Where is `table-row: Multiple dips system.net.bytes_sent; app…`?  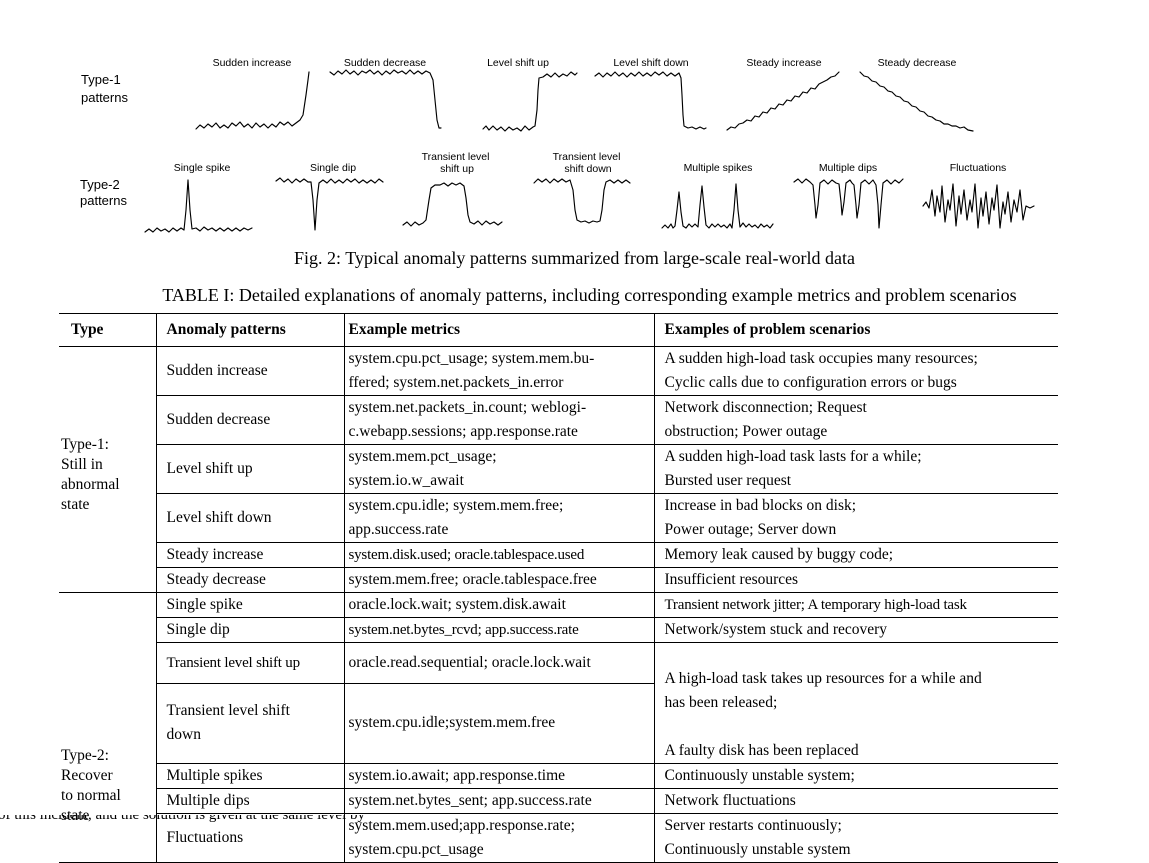 table-row: Multiple dips system.net.bytes_sent; app… is located at coordinates (558, 801).